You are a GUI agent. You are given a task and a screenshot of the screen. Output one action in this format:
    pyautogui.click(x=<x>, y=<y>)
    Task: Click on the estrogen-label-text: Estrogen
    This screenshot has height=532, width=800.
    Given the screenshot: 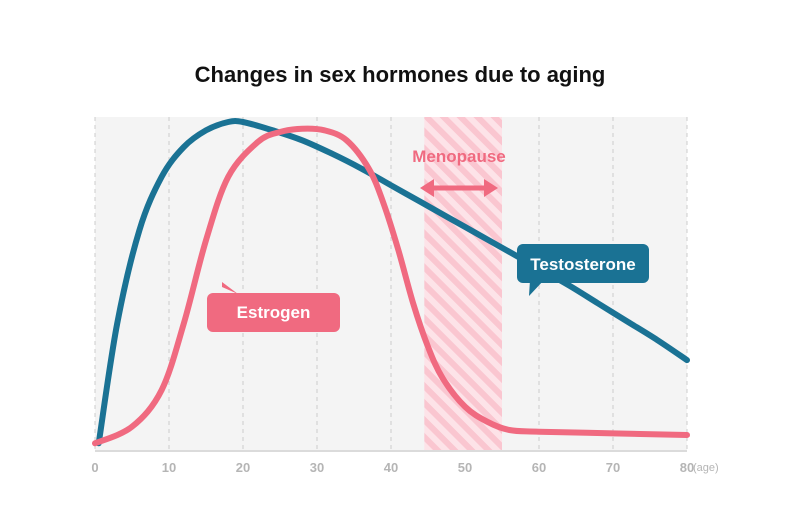 What is the action you would take?
    pyautogui.click(x=274, y=312)
    